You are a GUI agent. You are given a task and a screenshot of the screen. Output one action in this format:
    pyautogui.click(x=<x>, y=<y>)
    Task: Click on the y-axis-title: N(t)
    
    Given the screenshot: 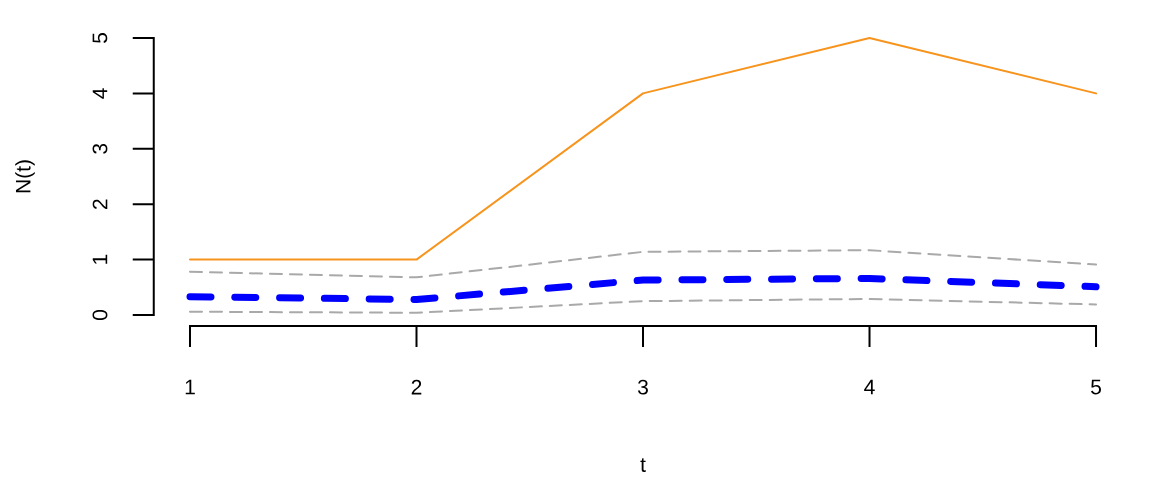 What is the action you would take?
    pyautogui.click(x=25, y=176)
    